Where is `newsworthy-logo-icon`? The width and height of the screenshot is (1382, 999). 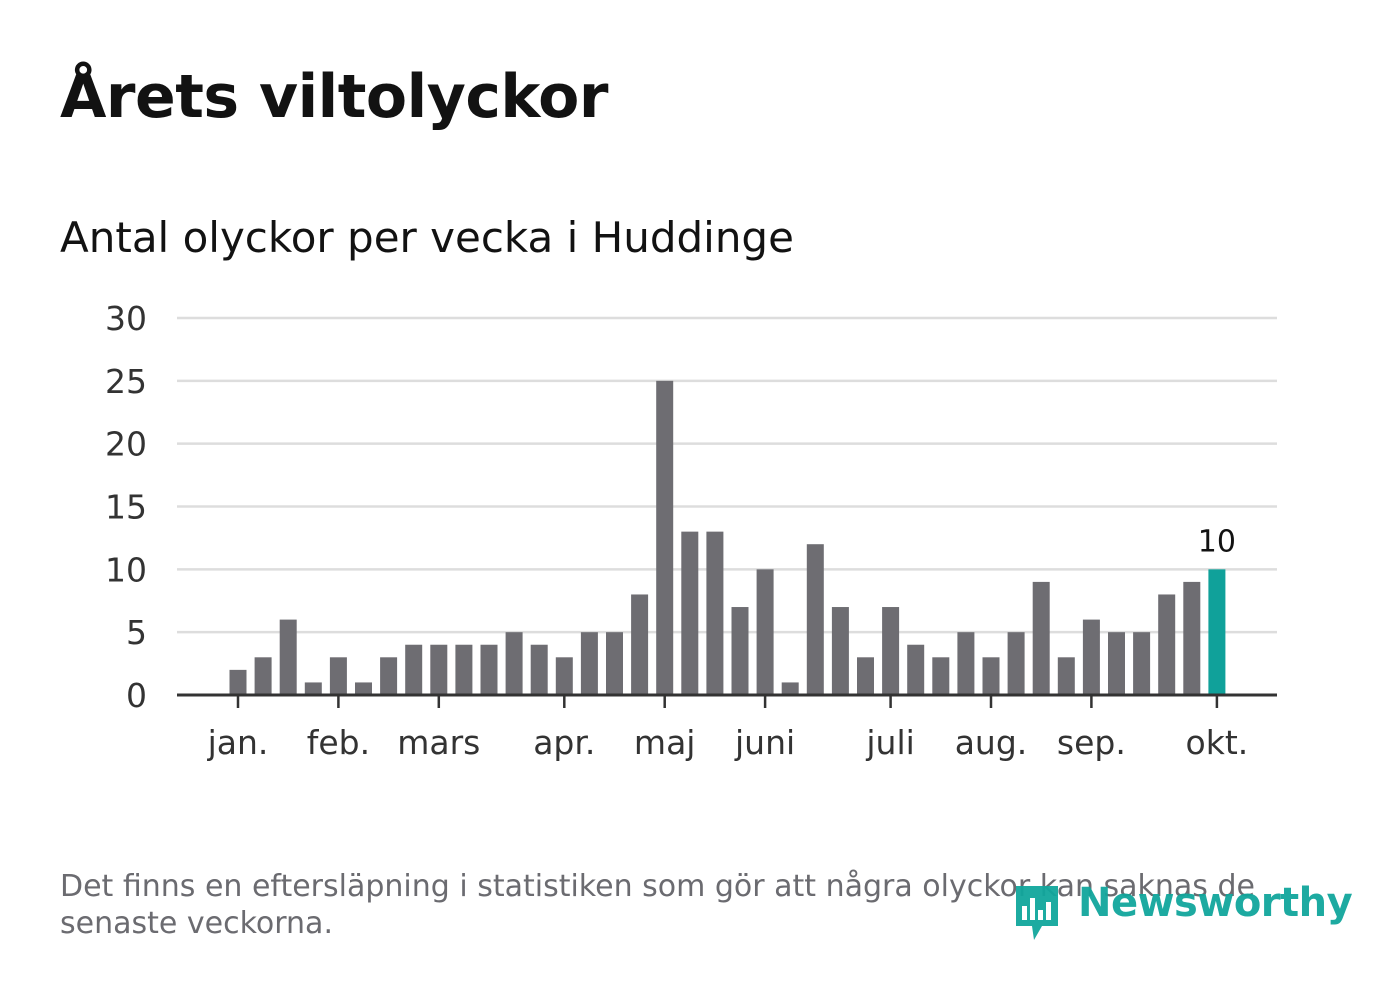
newsworthy-logo-icon is located at coordinates (1037, 913).